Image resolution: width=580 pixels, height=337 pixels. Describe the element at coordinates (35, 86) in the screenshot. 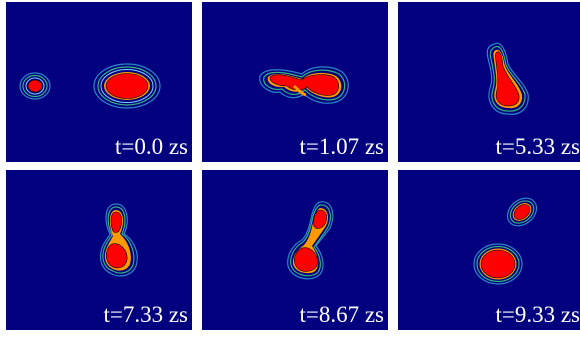

I see `small-fragment` at that location.